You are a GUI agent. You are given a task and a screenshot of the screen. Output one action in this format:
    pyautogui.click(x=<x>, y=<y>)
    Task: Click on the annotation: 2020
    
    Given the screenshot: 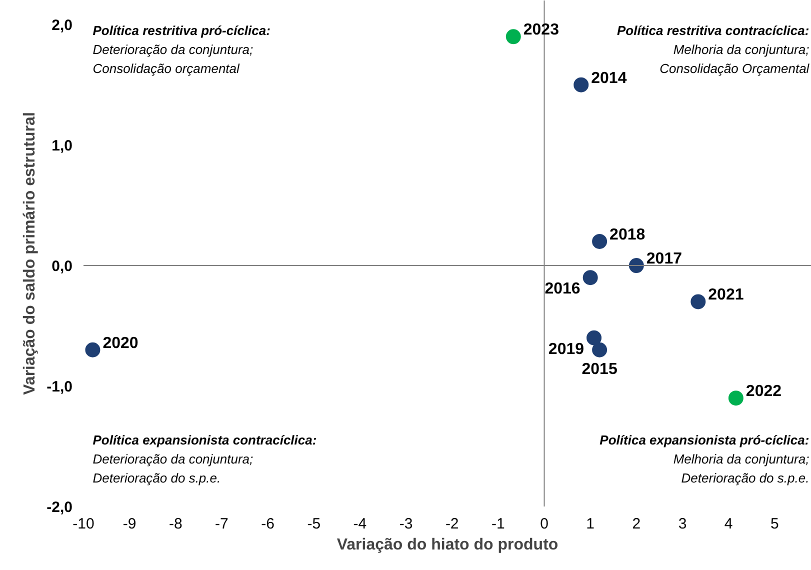 What is the action you would take?
    pyautogui.click(x=120, y=343)
    